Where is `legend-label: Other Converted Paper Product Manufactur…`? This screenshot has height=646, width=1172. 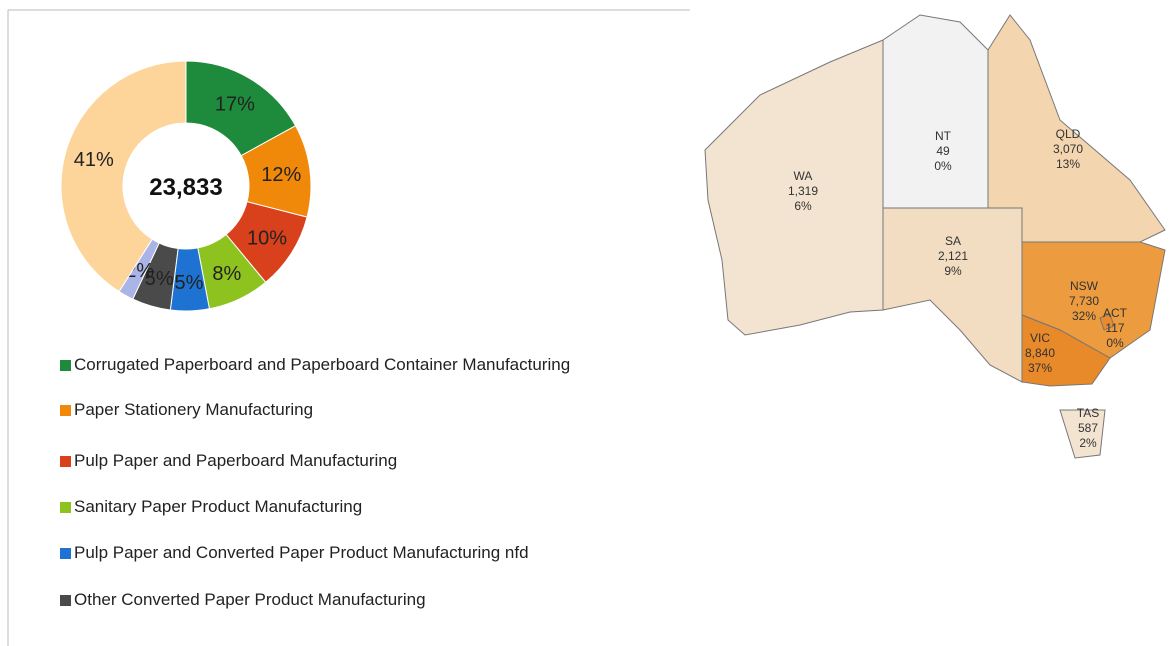
legend-label: Other Converted Paper Product Manufactur… is located at coordinates (250, 599).